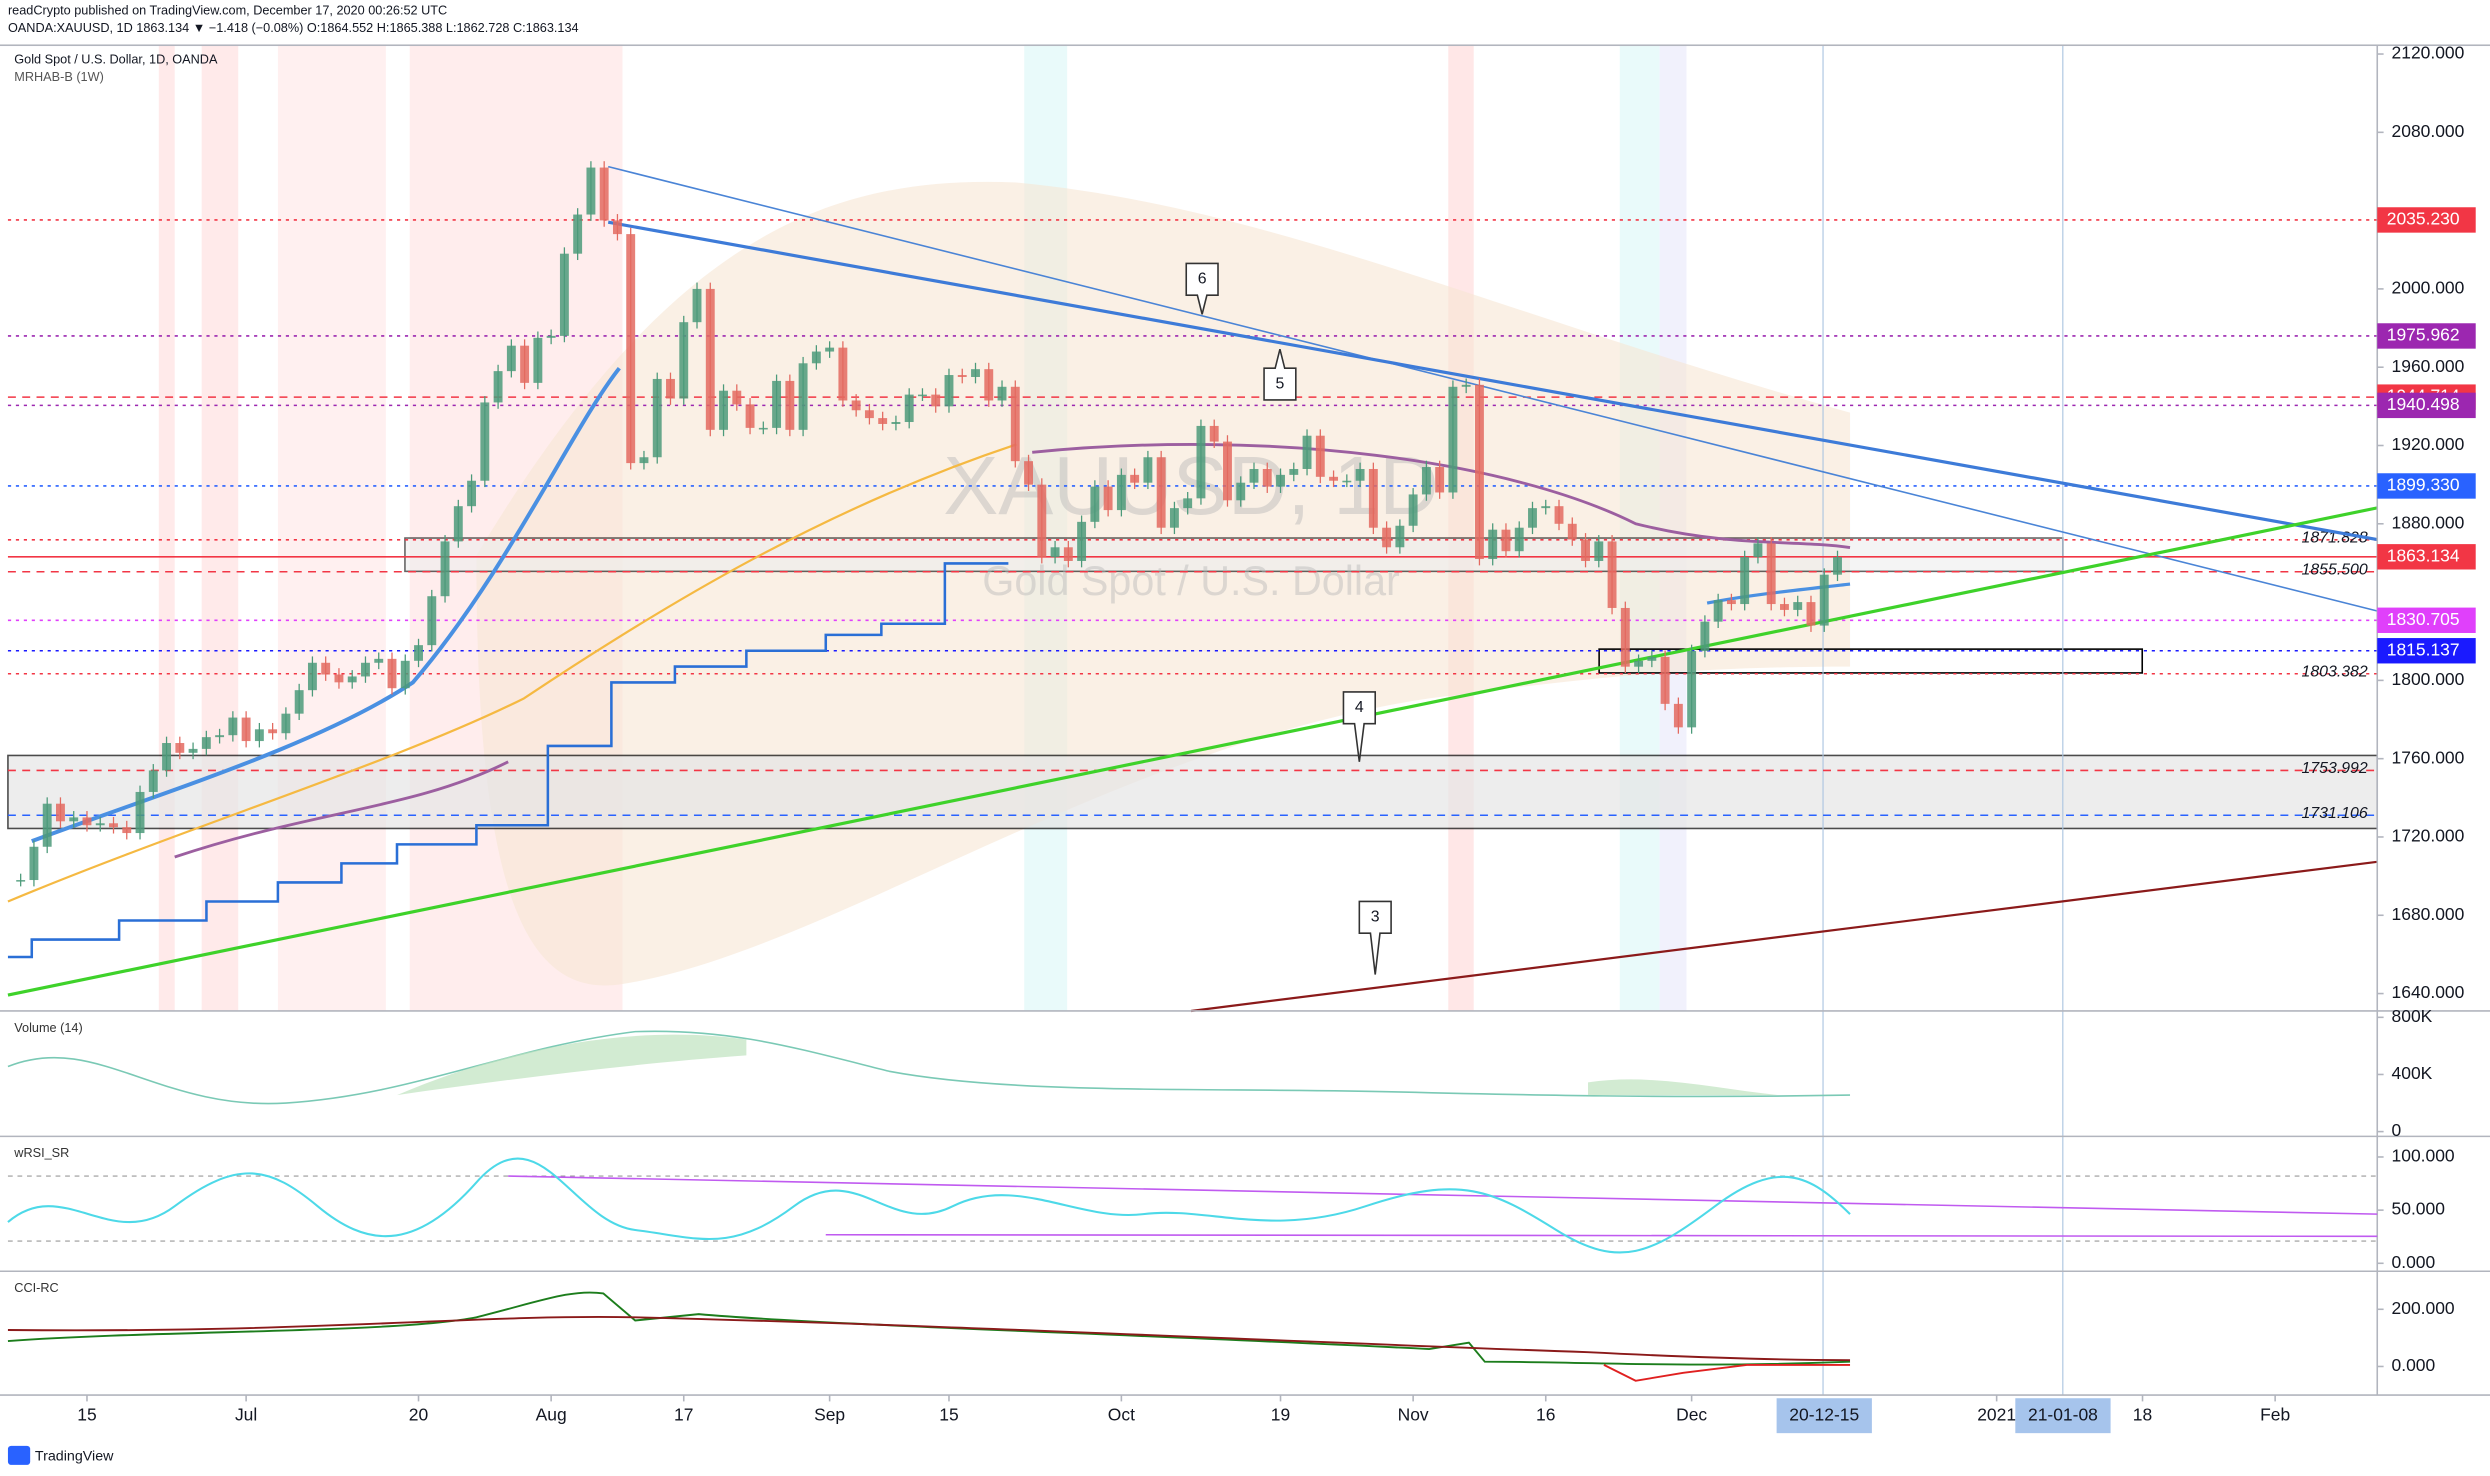 The height and width of the screenshot is (1476, 2490). I want to click on y-tick-label: 2120.000, so click(2428, 53).